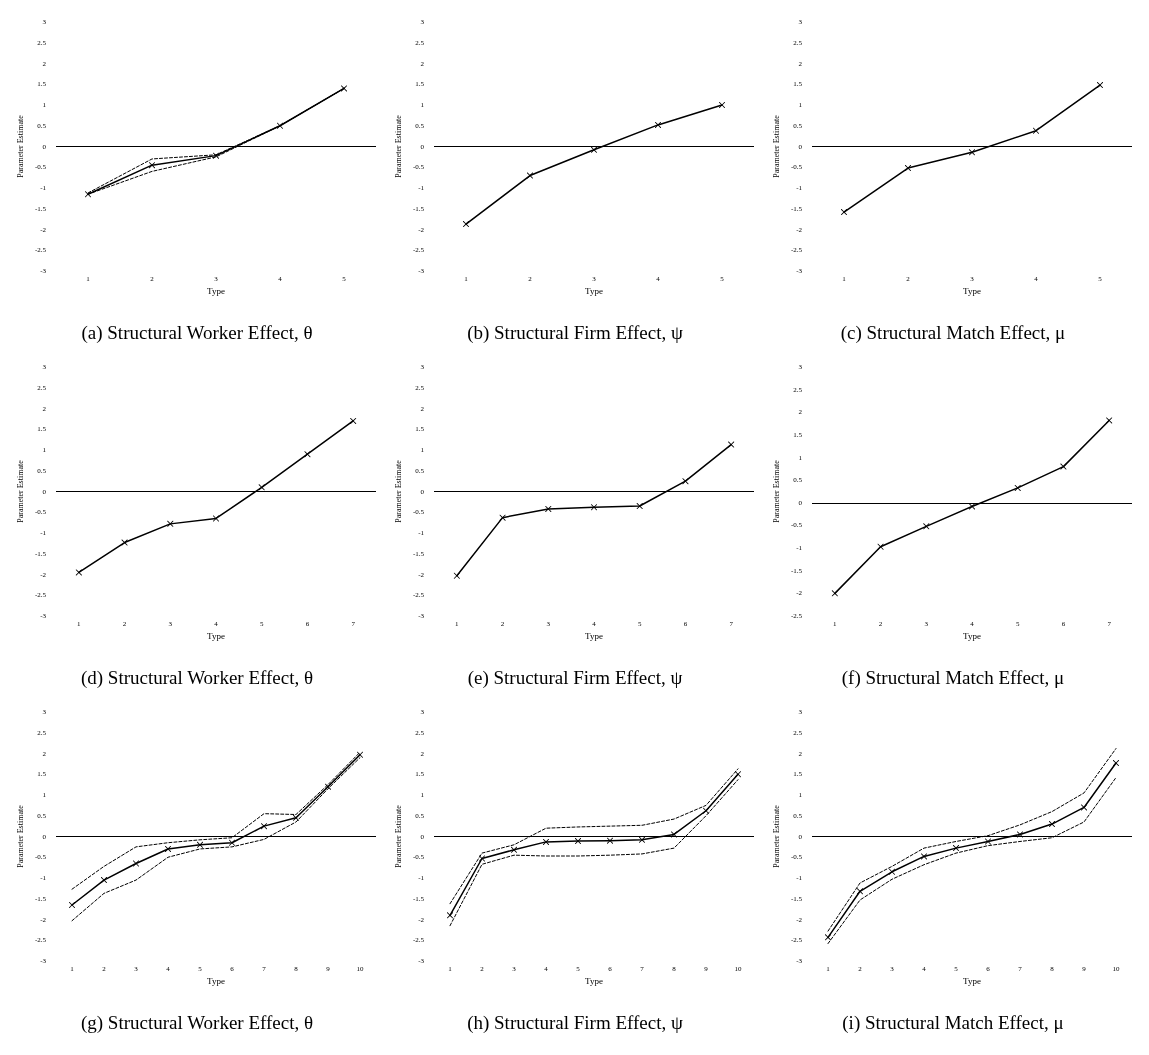 The image size is (1149, 1055). Describe the element at coordinates (197, 333) in the screenshot. I see `text: (a) Structural Worker Effect, θ` at that location.